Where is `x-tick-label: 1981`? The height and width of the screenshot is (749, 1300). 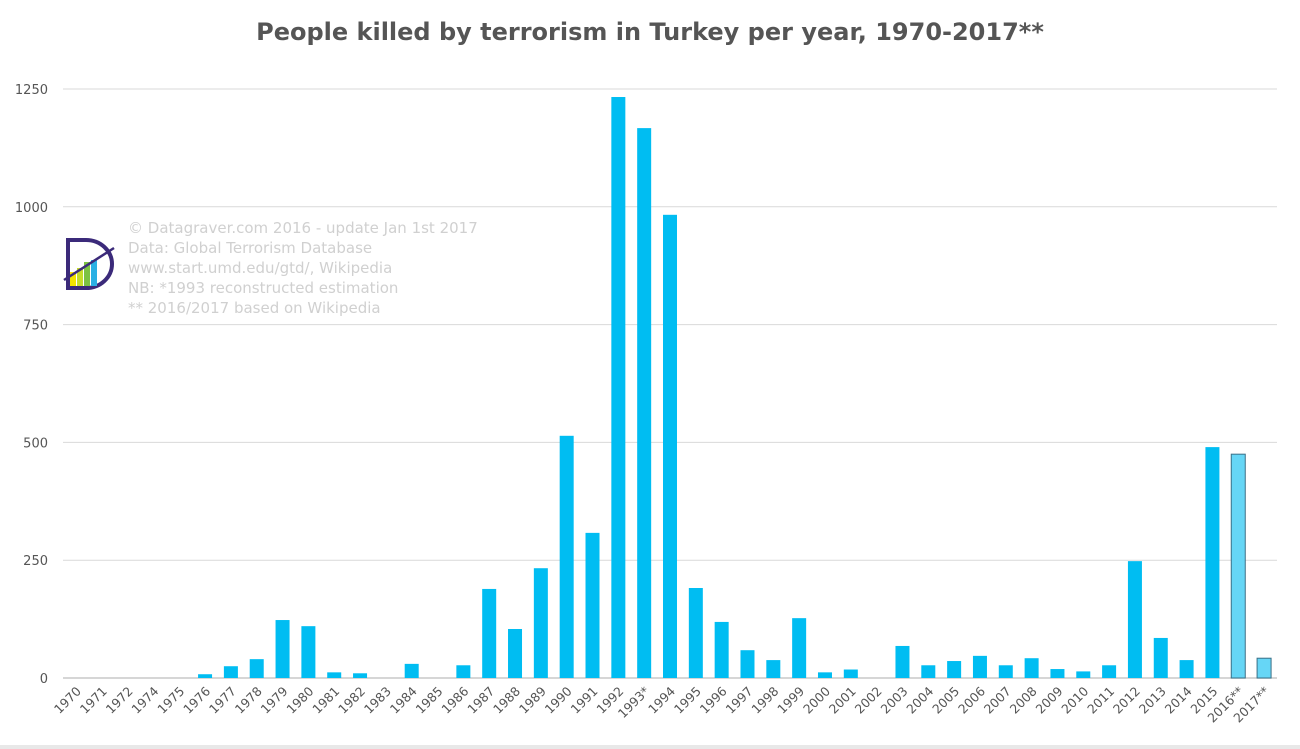 x-tick-label: 1981 is located at coordinates (325, 700).